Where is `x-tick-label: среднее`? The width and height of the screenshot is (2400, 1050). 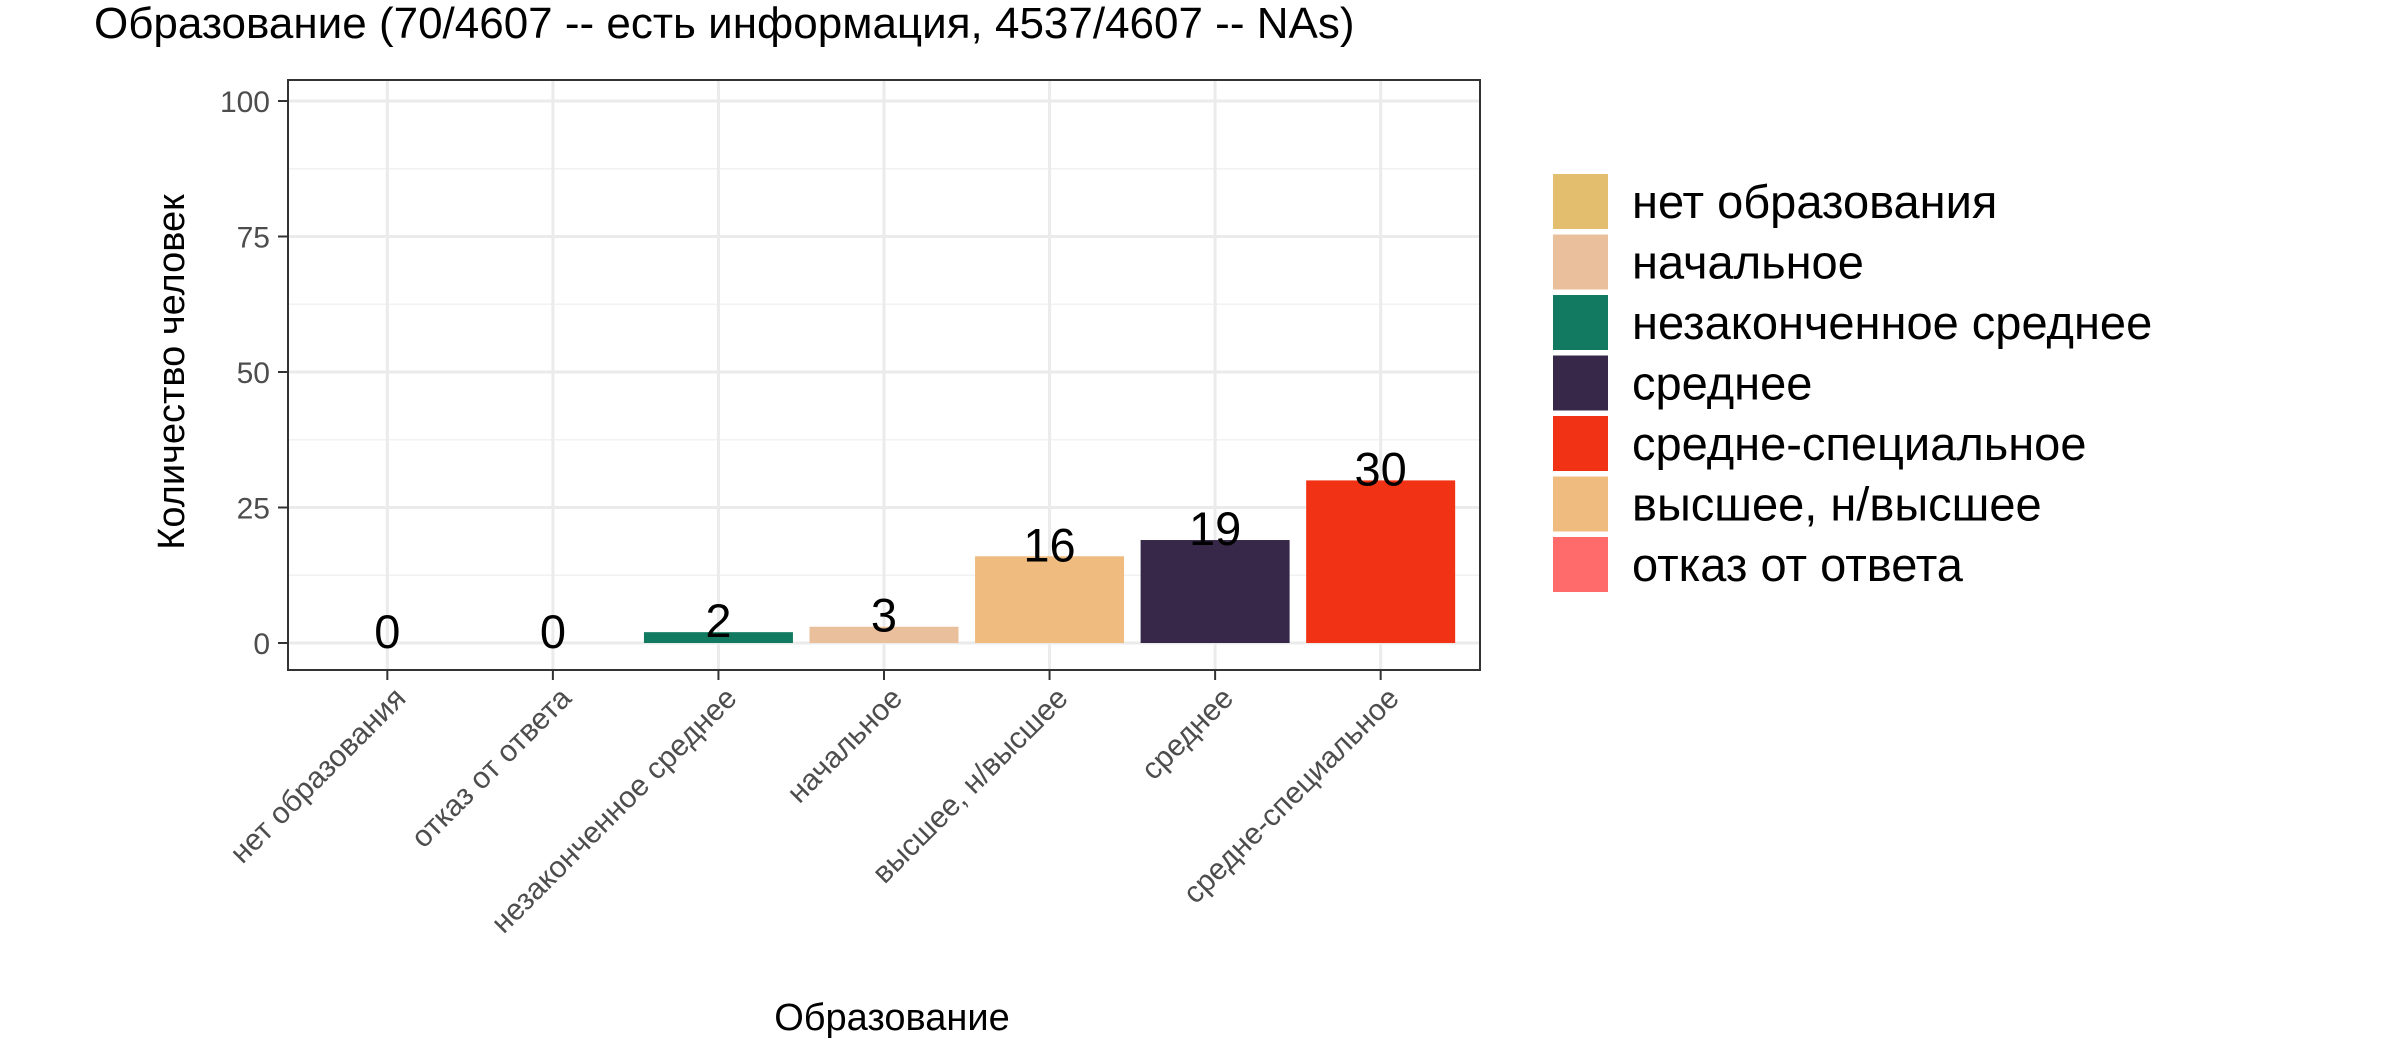 x-tick-label: среднее is located at coordinates (1187, 734).